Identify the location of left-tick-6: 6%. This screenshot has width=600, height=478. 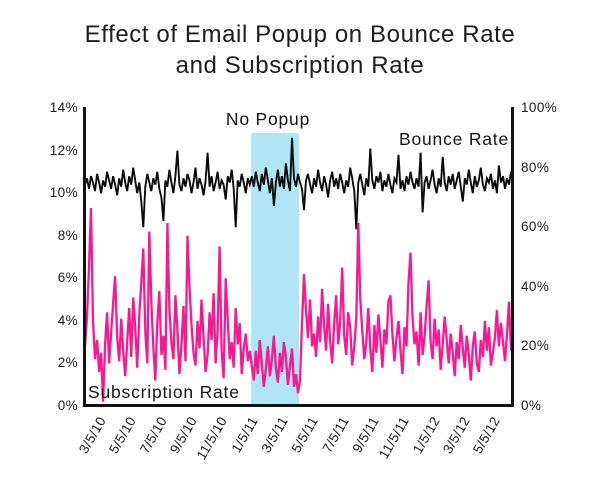
(67, 278).